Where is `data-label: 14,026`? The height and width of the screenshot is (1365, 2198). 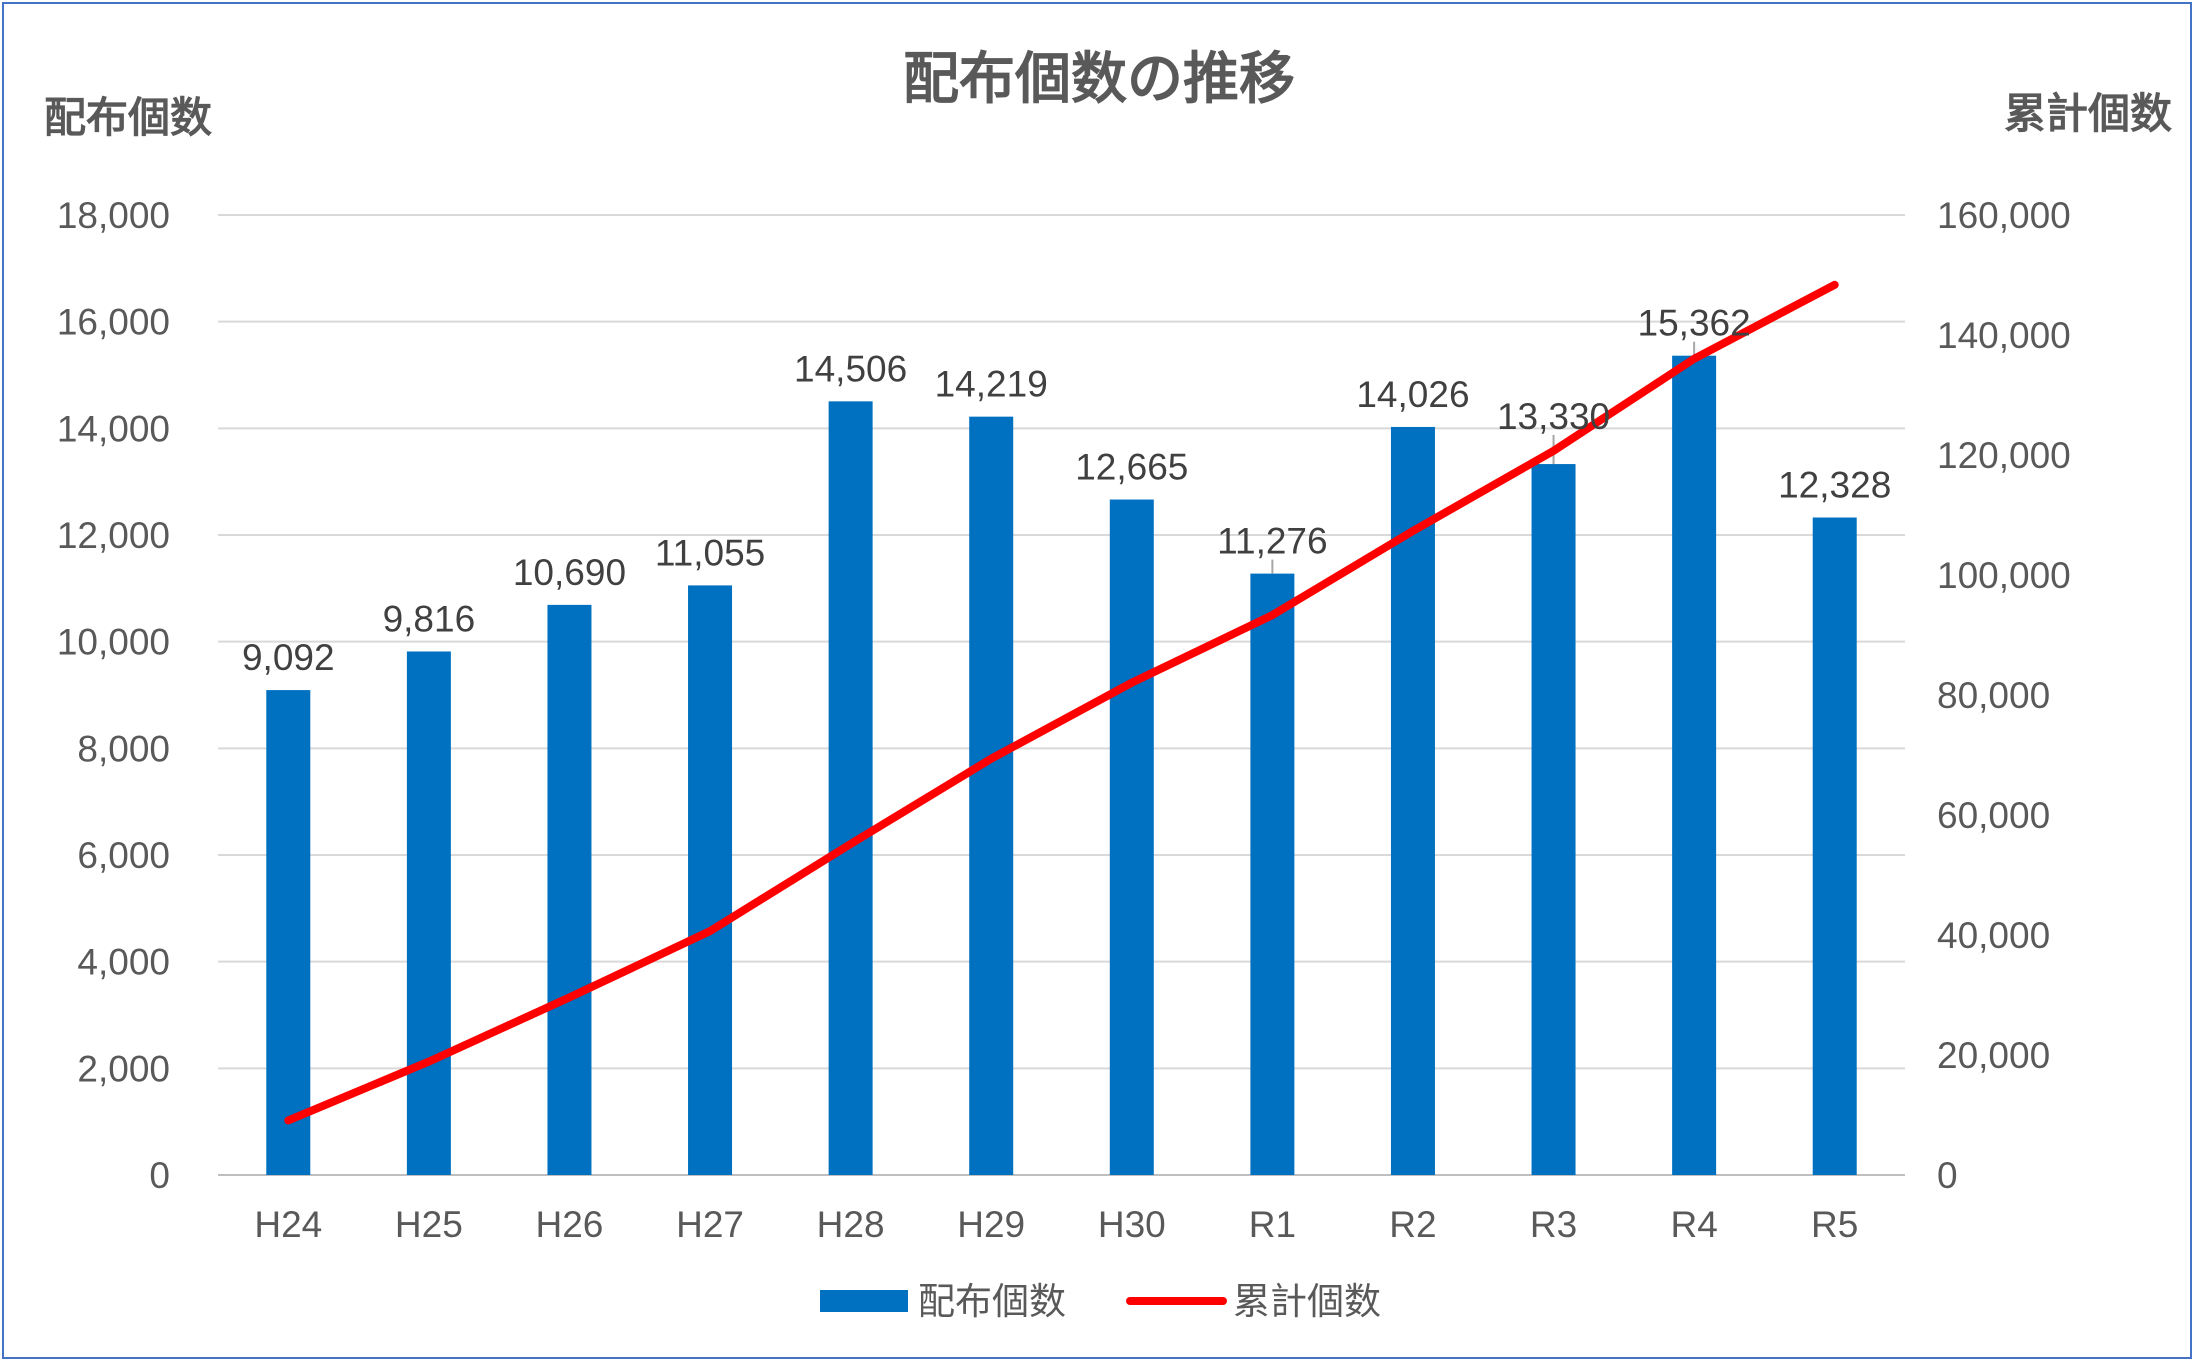
data-label: 14,026 is located at coordinates (1412, 394).